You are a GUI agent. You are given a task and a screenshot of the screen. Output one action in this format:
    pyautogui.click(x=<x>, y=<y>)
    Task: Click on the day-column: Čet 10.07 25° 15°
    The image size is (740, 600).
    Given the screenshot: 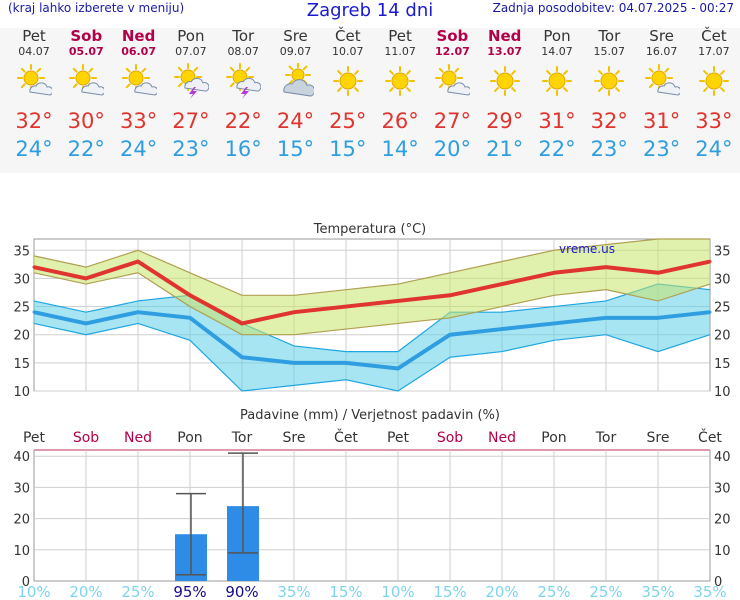 What is the action you would take?
    pyautogui.click(x=348, y=95)
    